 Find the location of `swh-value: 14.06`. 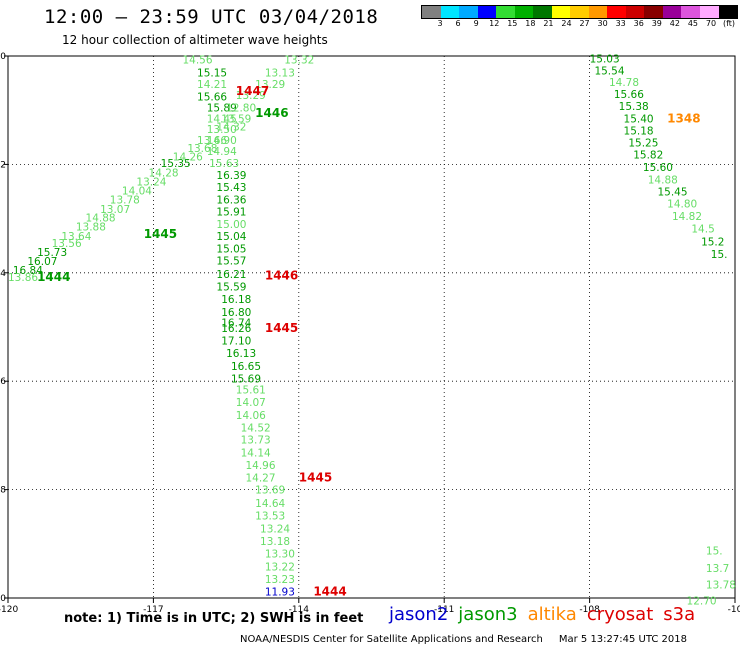

swh-value: 14.06 is located at coordinates (251, 416).